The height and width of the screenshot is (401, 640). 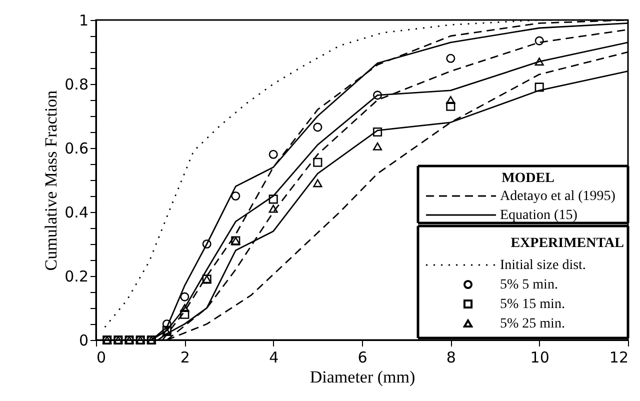 I want to click on y-tick-label: 0.6, so click(x=76, y=149).